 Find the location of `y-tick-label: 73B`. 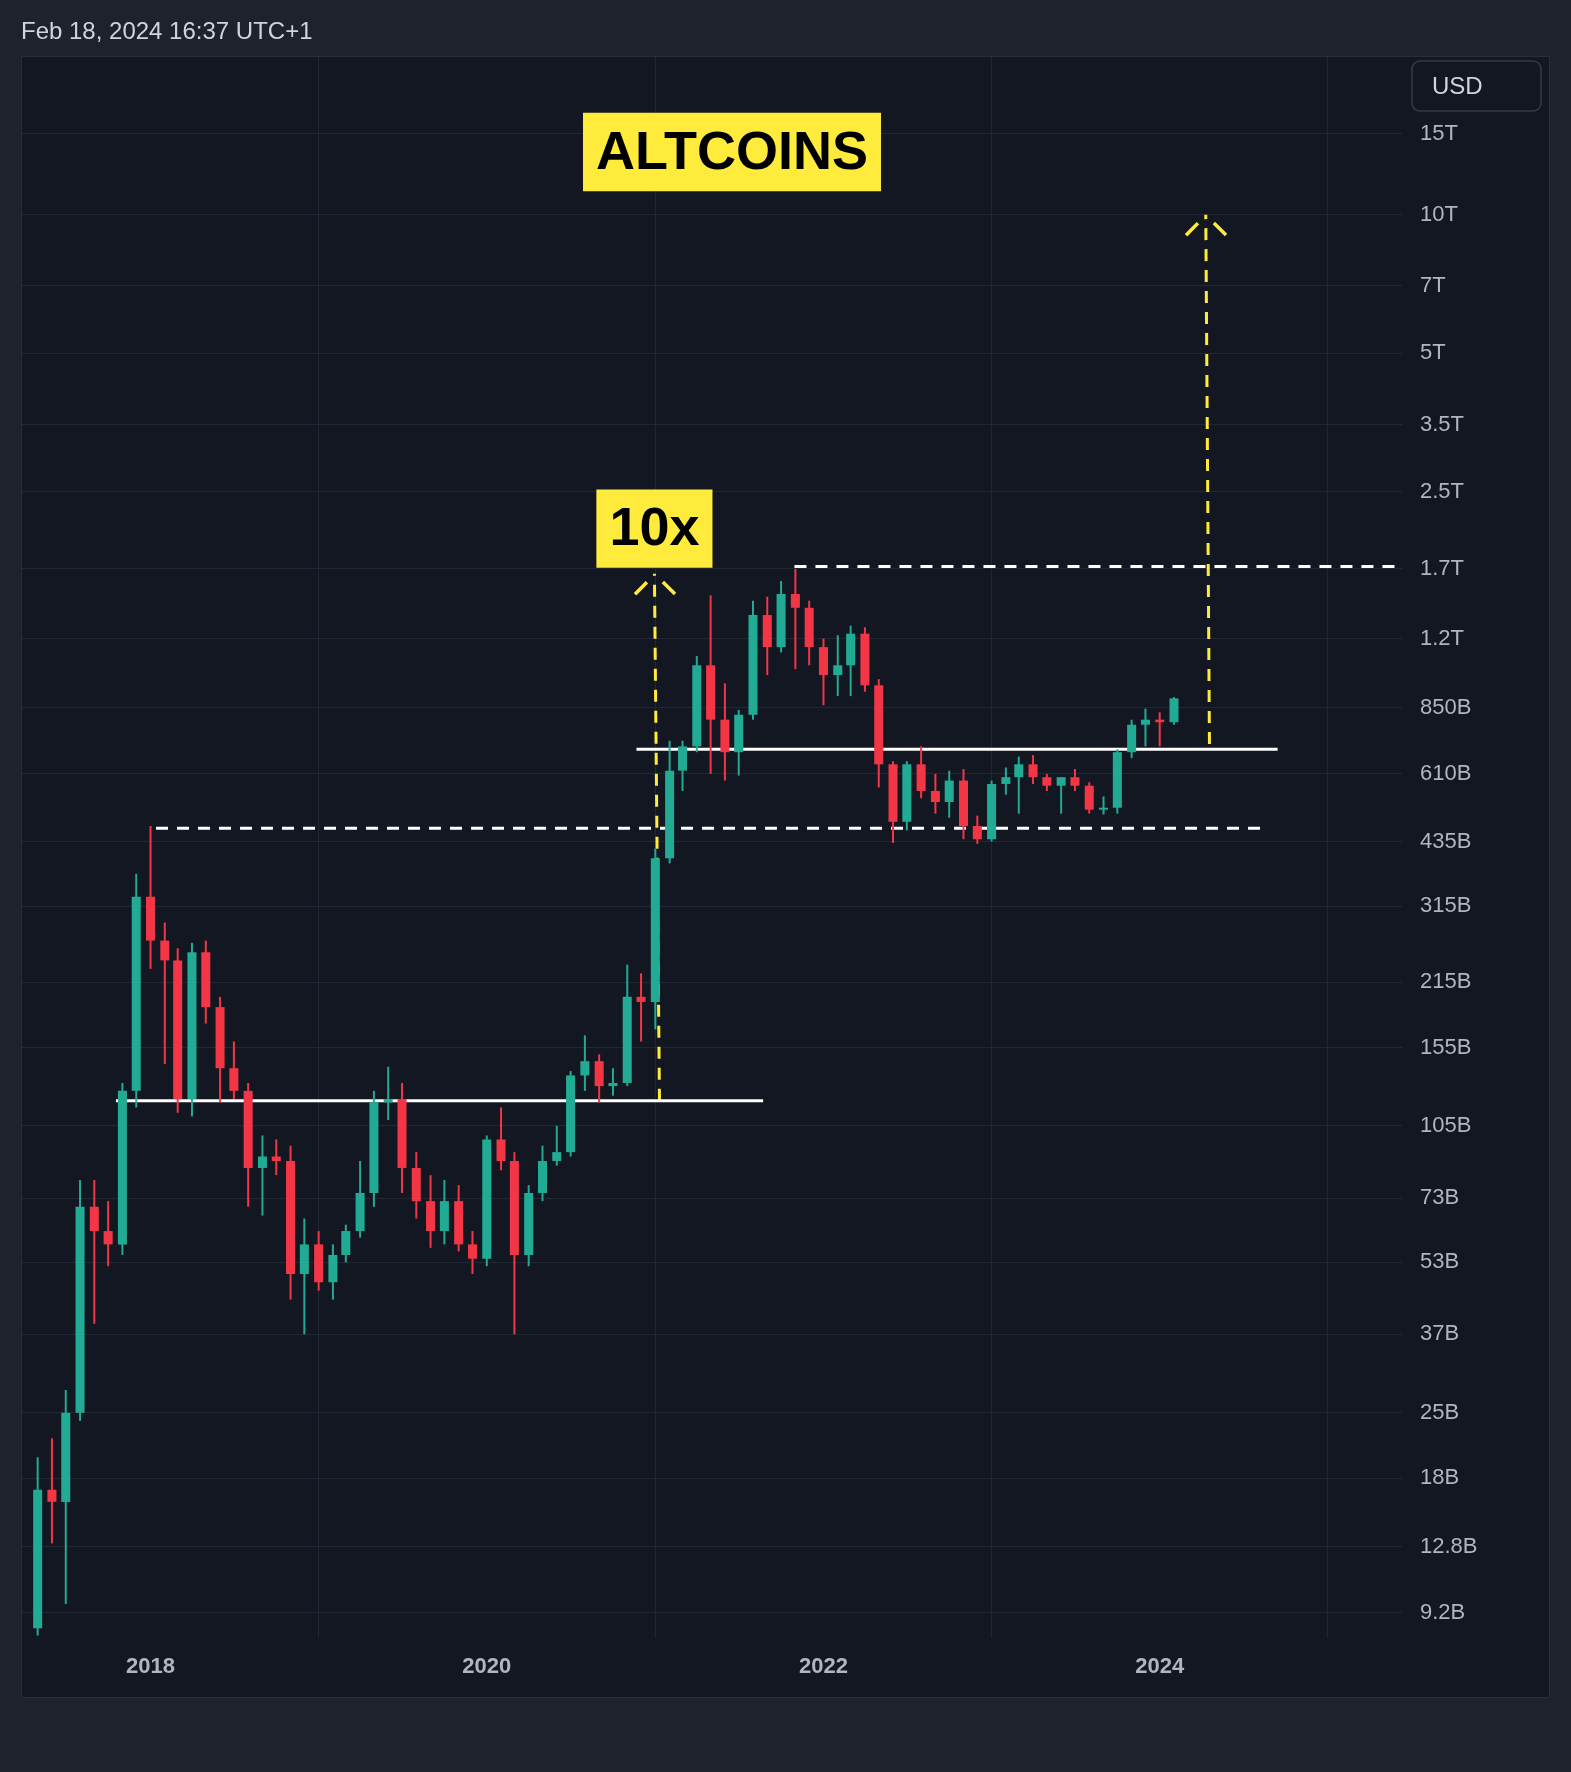

y-tick-label: 73B is located at coordinates (1440, 1197).